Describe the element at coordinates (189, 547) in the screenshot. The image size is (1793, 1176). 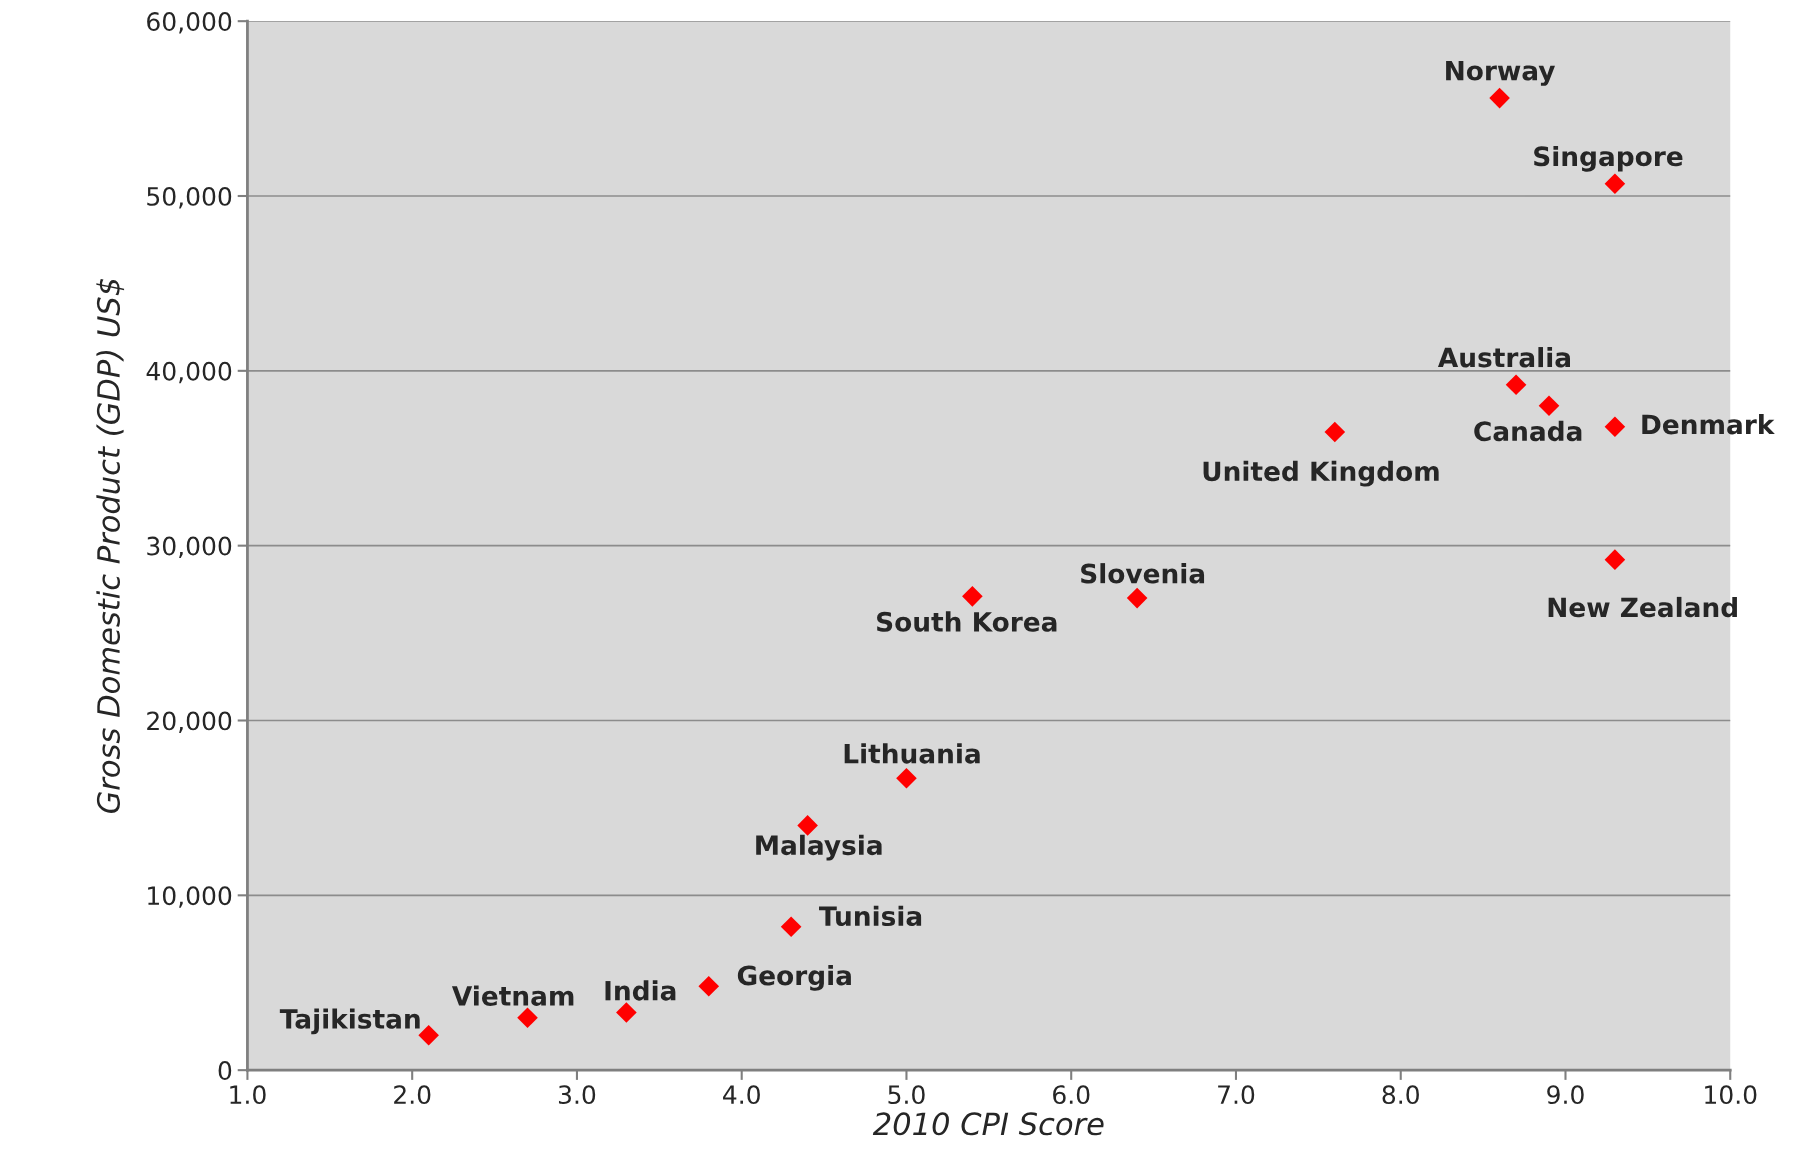
I see `y-tick-label: 30,000` at that location.